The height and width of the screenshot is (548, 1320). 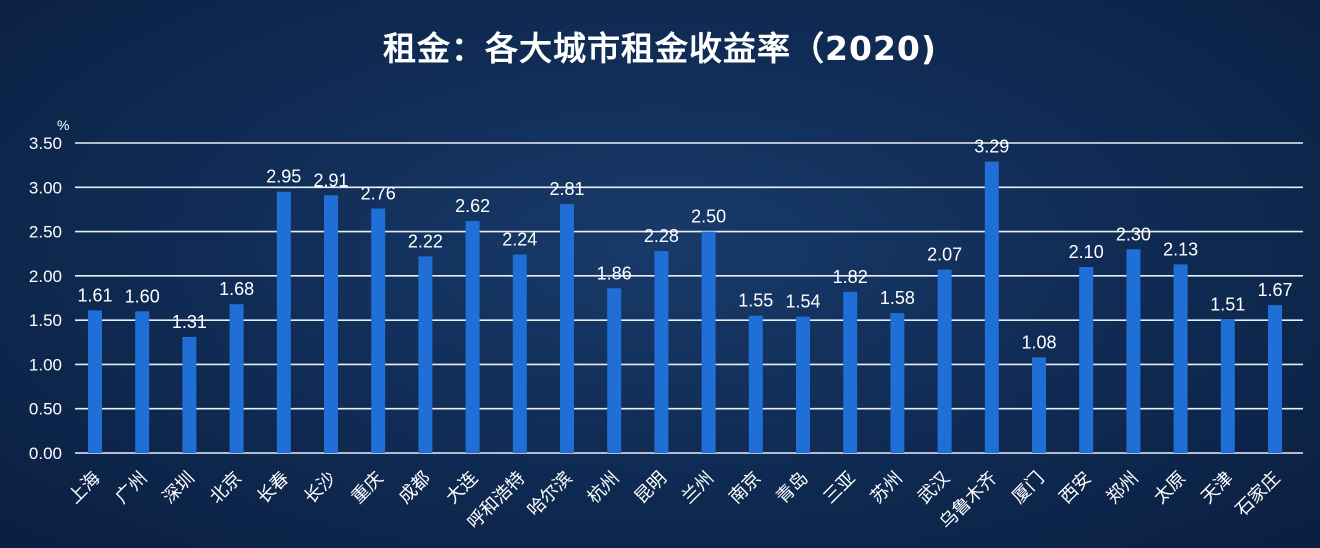 I want to click on x-tick-label: 杭州, so click(x=603, y=488).